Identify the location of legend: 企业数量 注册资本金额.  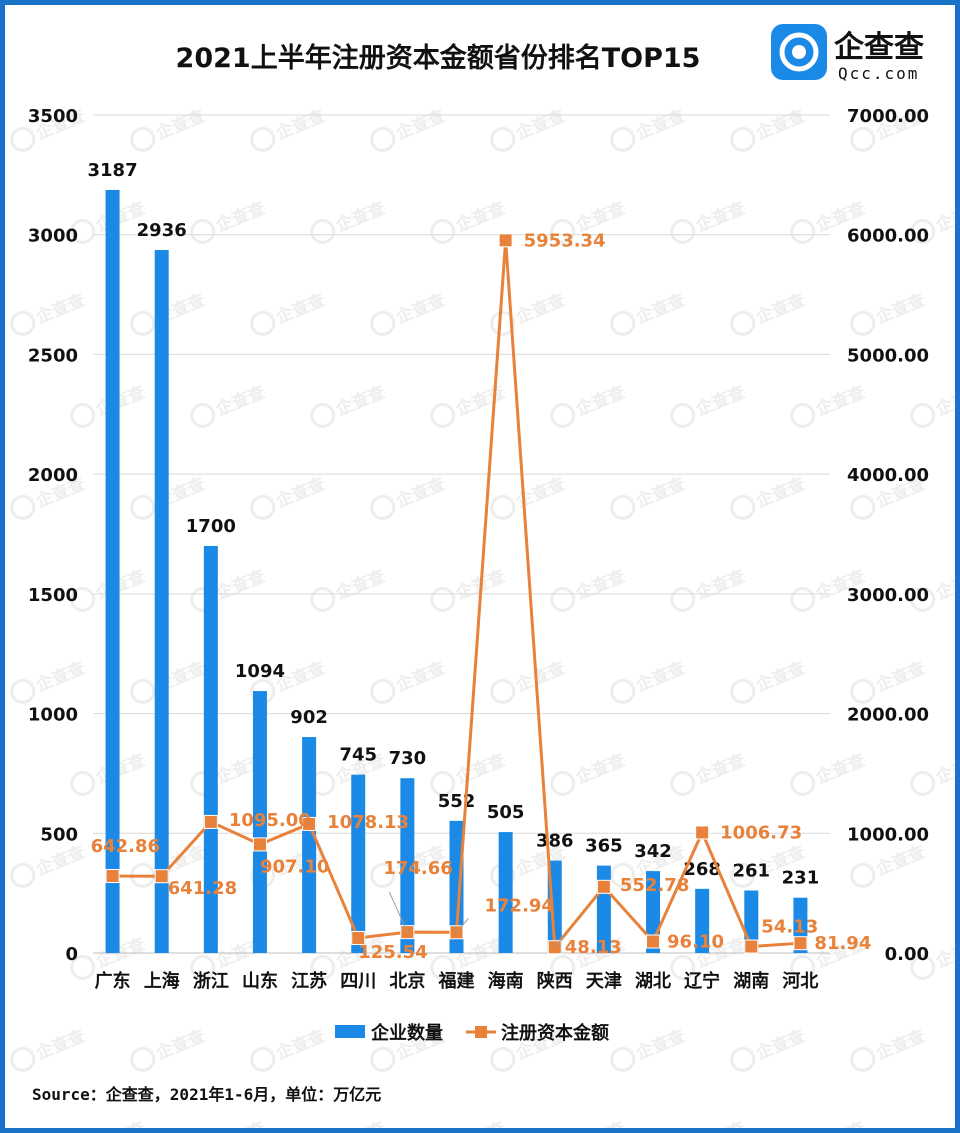
(472, 1033).